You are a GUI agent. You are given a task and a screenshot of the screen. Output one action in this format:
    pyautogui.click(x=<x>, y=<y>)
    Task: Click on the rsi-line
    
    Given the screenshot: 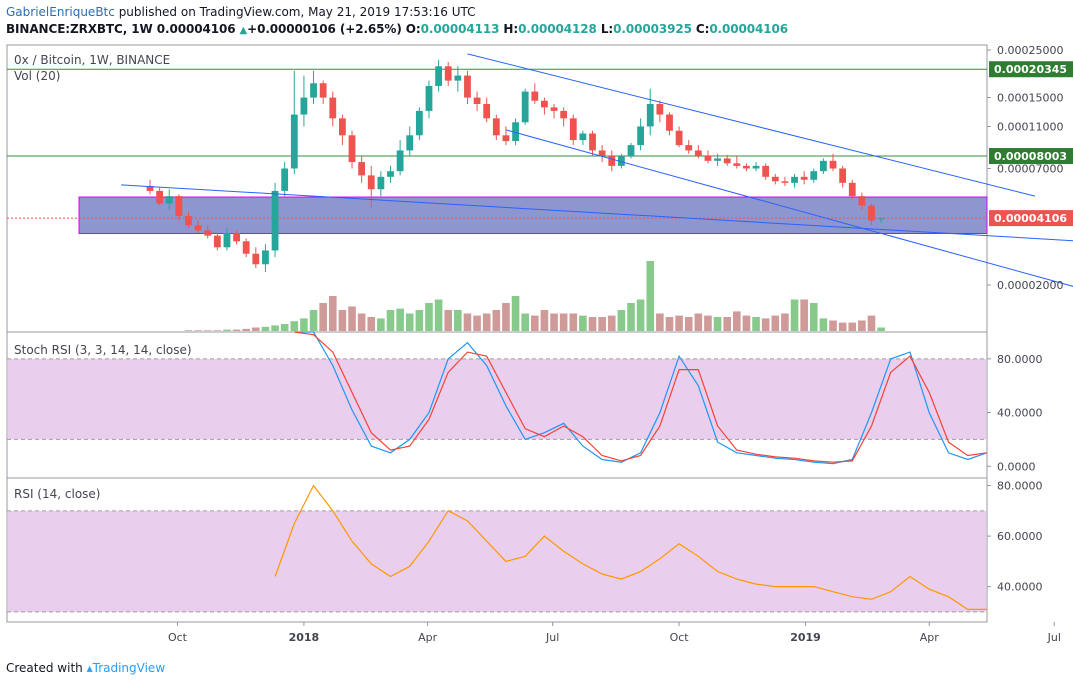 What is the action you would take?
    pyautogui.click(x=630, y=547)
    